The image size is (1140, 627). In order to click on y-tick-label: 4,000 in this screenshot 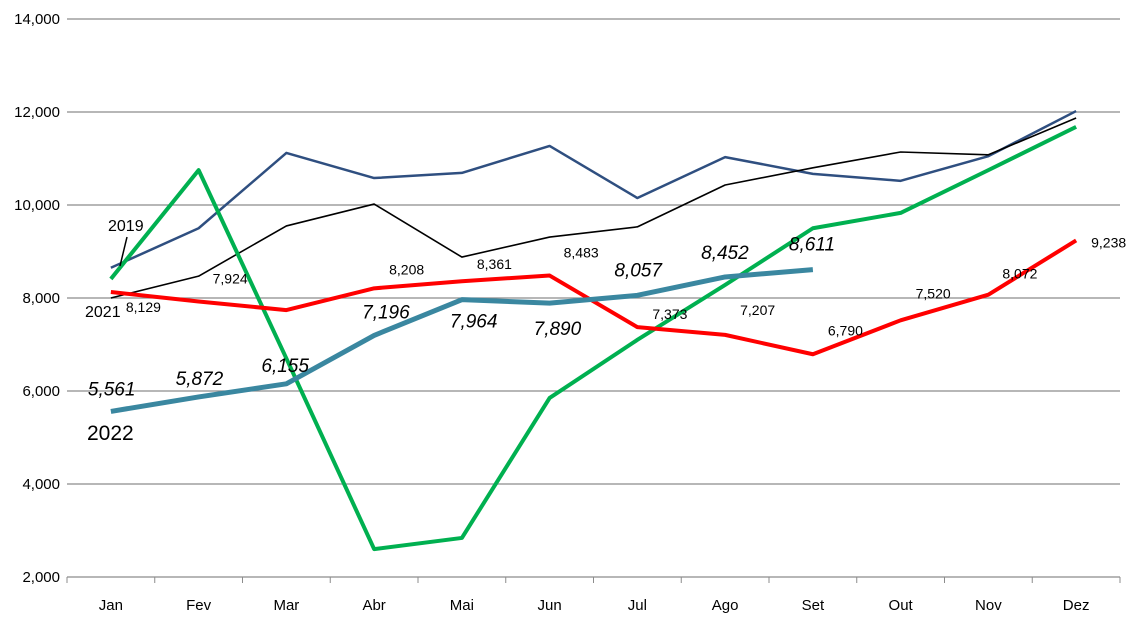, I will do `click(41, 484)`.